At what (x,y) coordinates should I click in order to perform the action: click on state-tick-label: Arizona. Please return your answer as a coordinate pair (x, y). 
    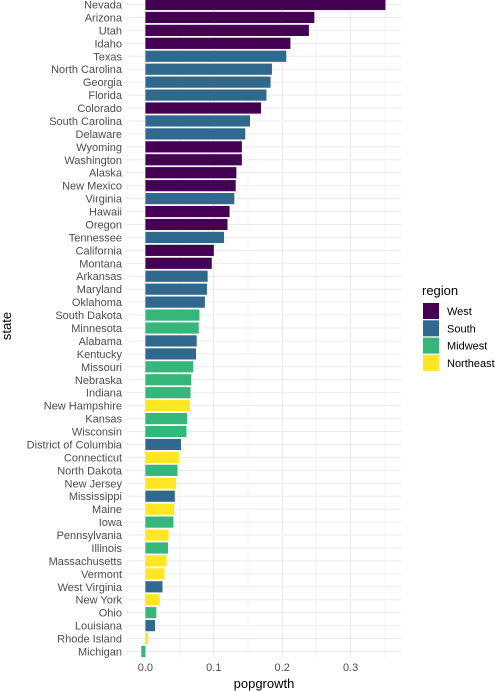
    Looking at the image, I should click on (104, 18).